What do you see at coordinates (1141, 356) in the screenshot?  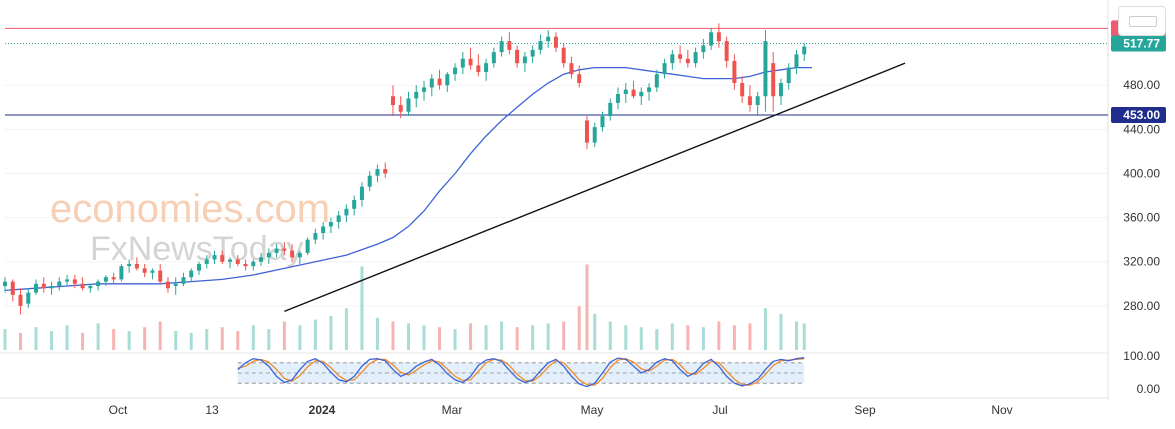 I see `stoch-tick-label: 100.00` at bounding box center [1141, 356].